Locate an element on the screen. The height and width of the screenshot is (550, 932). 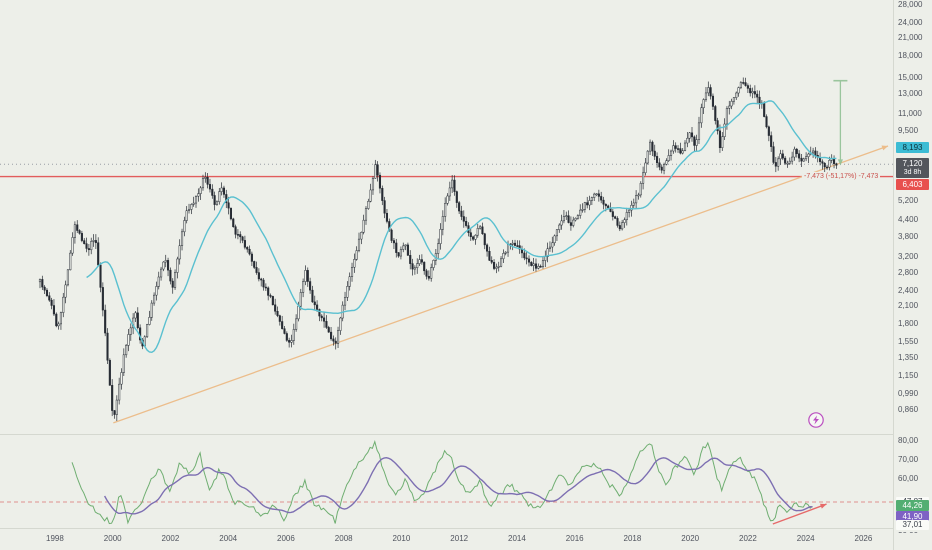
hline-price-badge: 6,403 is located at coordinates (912, 184).